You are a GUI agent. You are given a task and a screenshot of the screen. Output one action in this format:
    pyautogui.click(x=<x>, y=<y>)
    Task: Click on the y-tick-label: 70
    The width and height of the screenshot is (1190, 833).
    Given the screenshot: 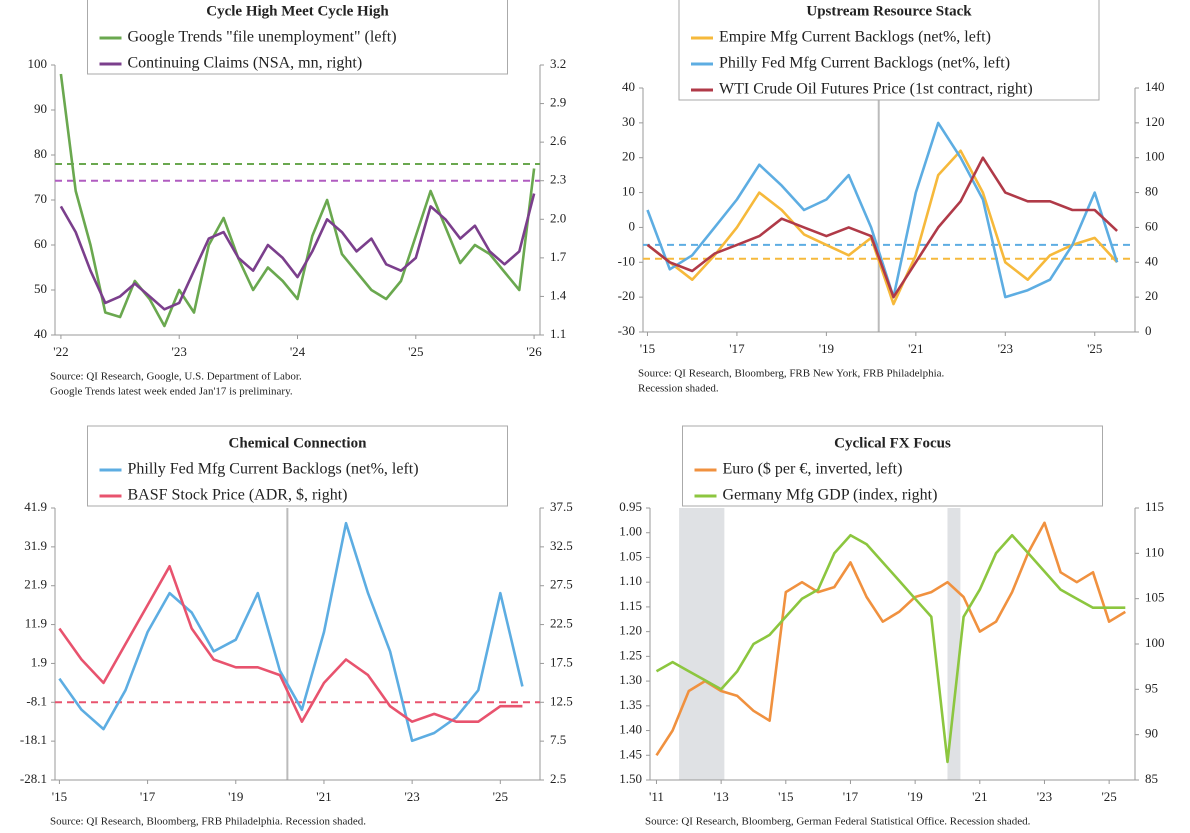 What is the action you would take?
    pyautogui.click(x=40, y=198)
    